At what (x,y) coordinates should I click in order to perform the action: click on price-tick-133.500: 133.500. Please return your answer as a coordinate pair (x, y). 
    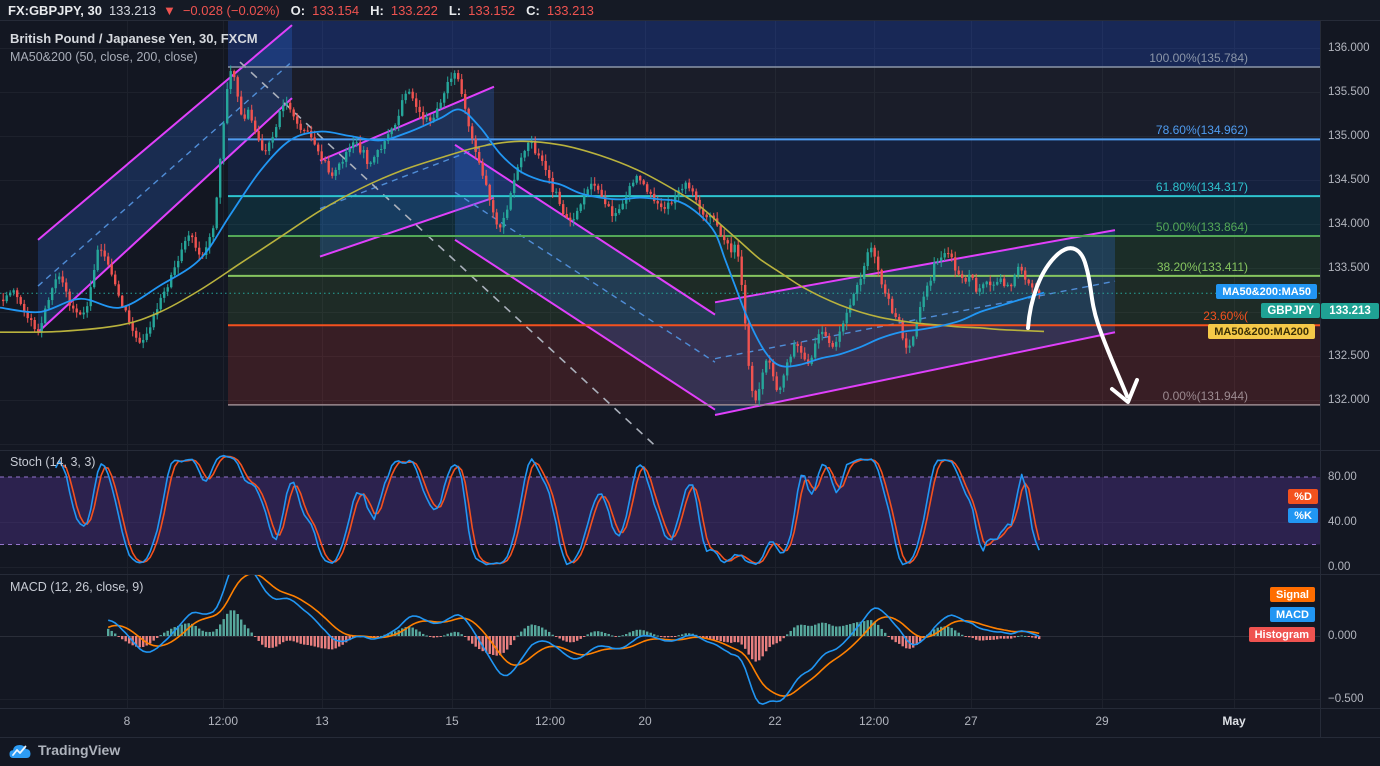
    Looking at the image, I should click on (1349, 268).